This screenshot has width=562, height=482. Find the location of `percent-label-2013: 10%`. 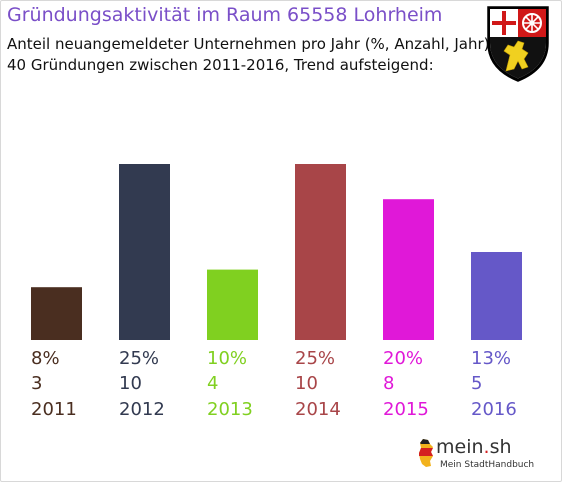

percent-label-2013: 10% is located at coordinates (227, 358).